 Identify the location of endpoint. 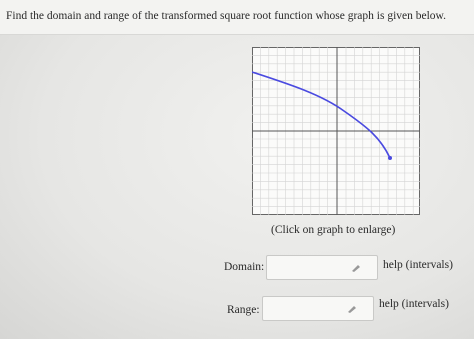
(390, 158).